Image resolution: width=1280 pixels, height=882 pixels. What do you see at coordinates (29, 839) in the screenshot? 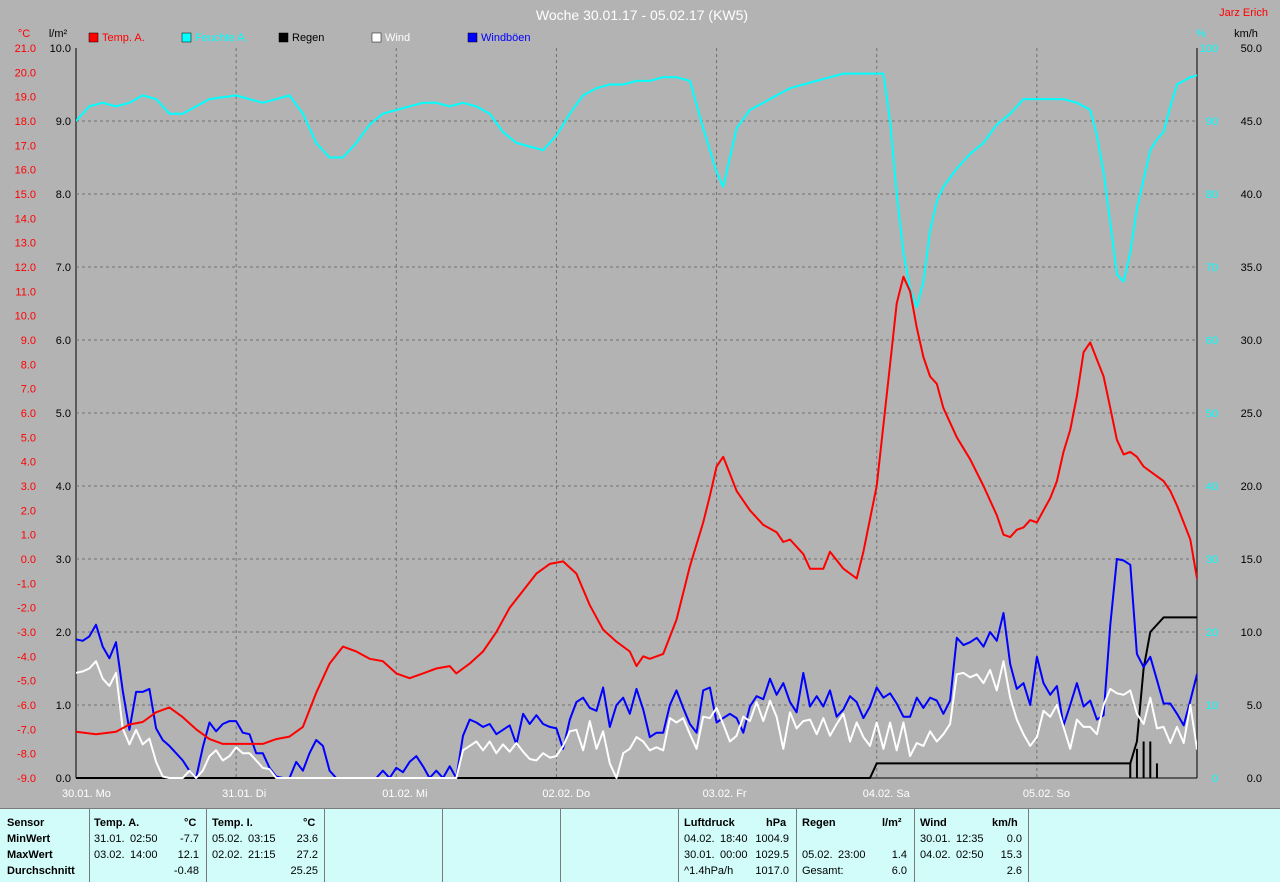
I see `row-label-min: MinWert` at bounding box center [29, 839].